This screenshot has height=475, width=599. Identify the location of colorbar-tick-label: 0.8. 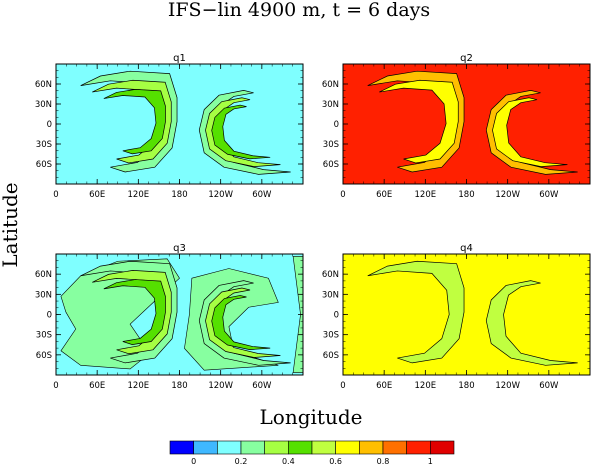
(383, 461).